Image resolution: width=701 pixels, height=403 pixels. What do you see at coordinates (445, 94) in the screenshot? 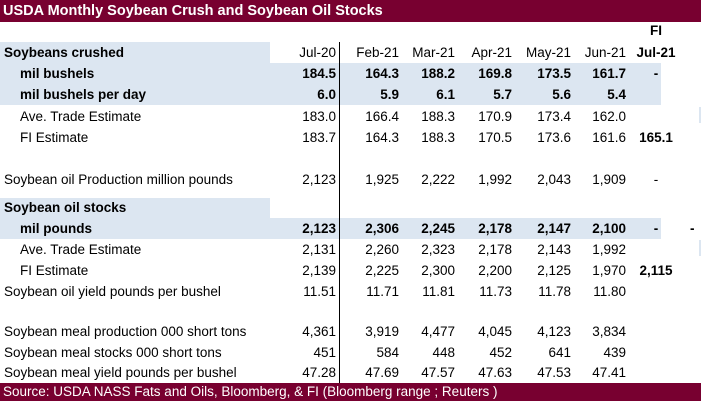
I see `cell: 6.1` at bounding box center [445, 94].